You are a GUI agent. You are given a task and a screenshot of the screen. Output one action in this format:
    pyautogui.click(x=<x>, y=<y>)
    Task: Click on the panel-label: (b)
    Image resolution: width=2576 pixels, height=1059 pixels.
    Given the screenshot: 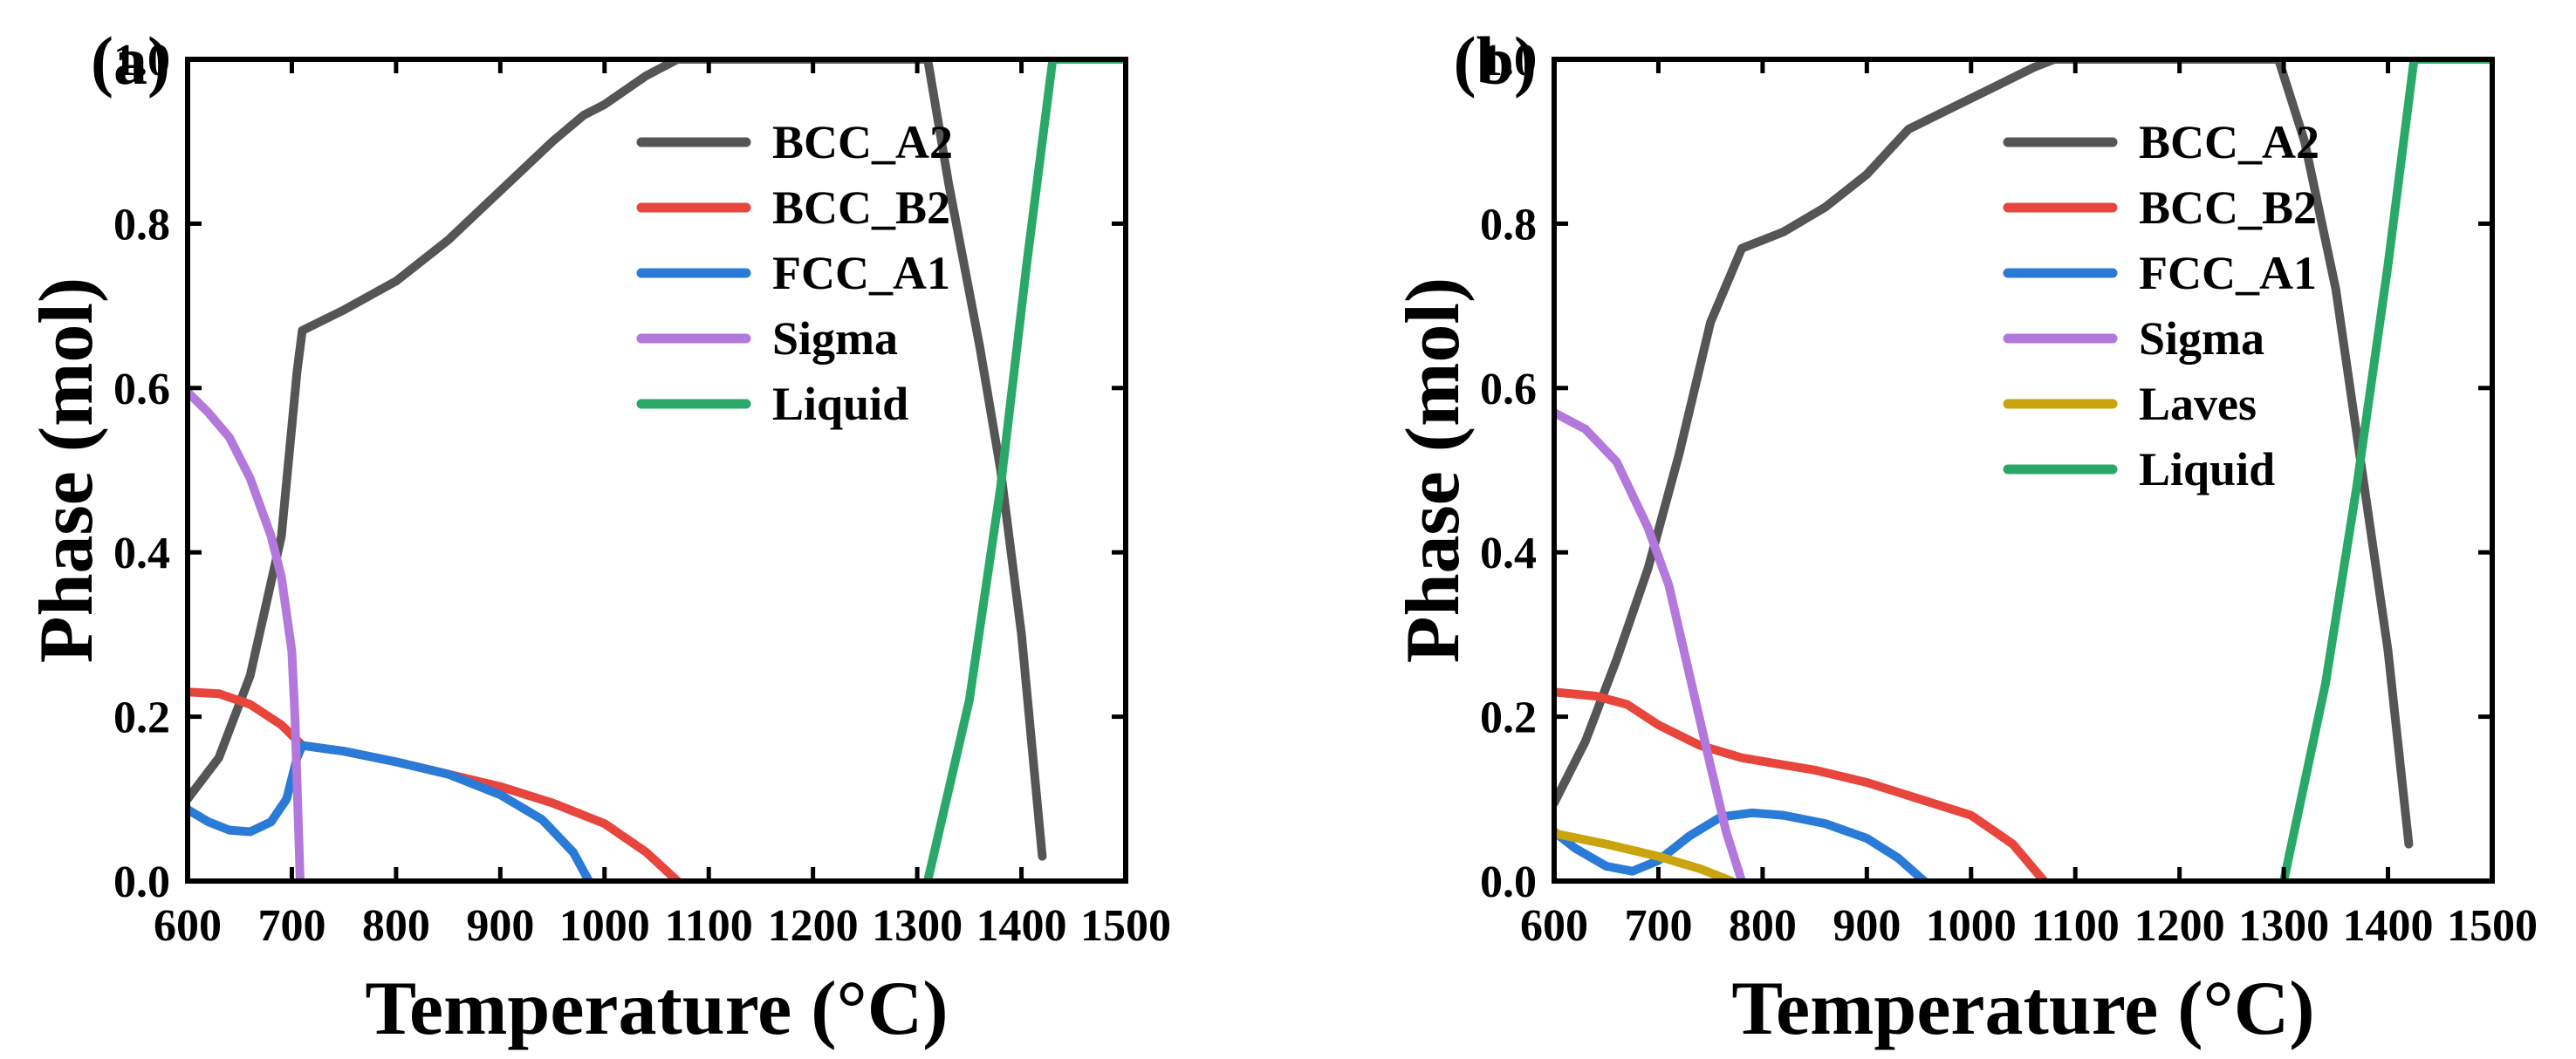 What is the action you would take?
    pyautogui.click(x=1496, y=61)
    